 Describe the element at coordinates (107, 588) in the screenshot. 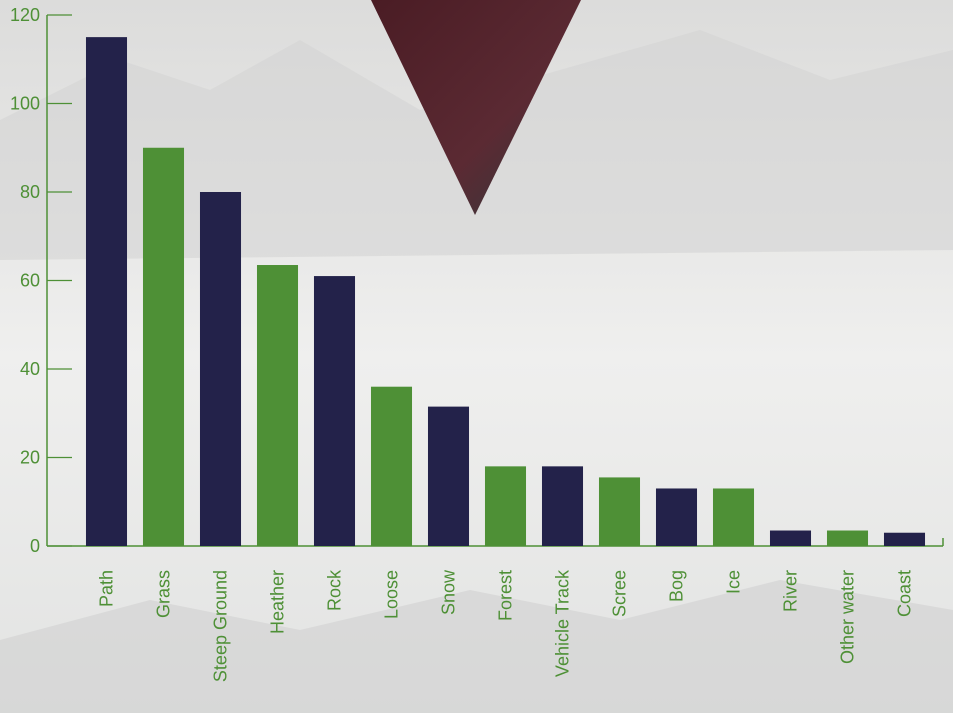

I see `x-tick-label: Path` at that location.